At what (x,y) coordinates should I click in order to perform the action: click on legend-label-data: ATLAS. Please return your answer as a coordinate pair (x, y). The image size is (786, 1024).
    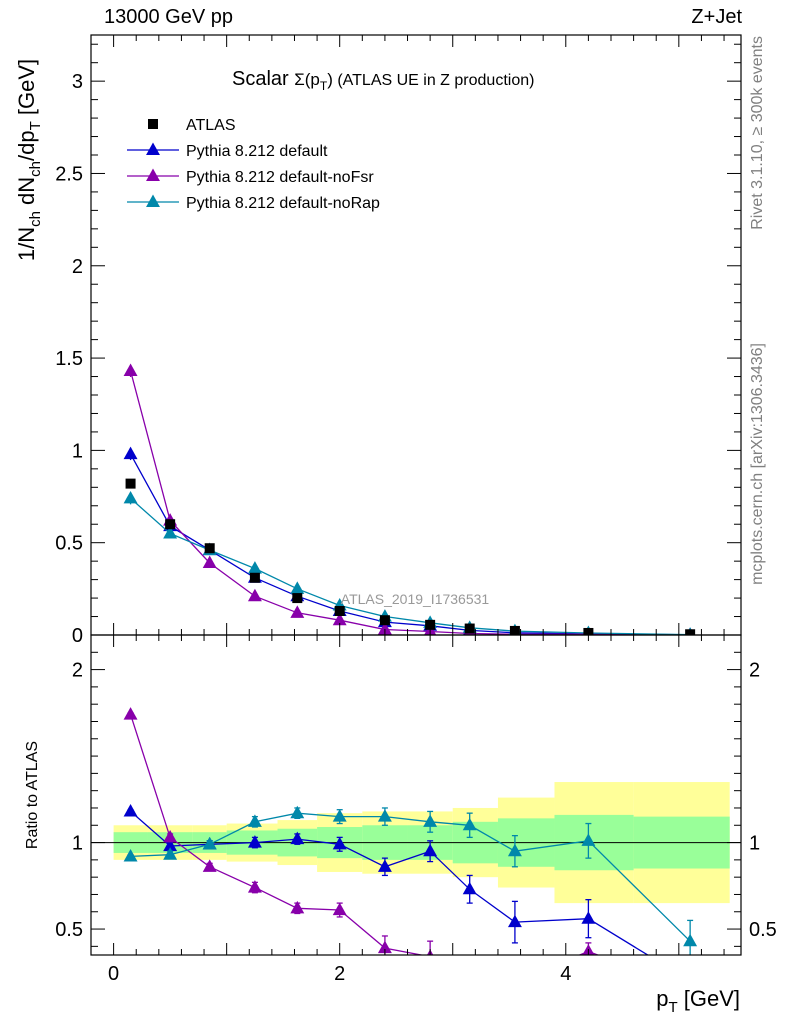
    Looking at the image, I should click on (211, 125).